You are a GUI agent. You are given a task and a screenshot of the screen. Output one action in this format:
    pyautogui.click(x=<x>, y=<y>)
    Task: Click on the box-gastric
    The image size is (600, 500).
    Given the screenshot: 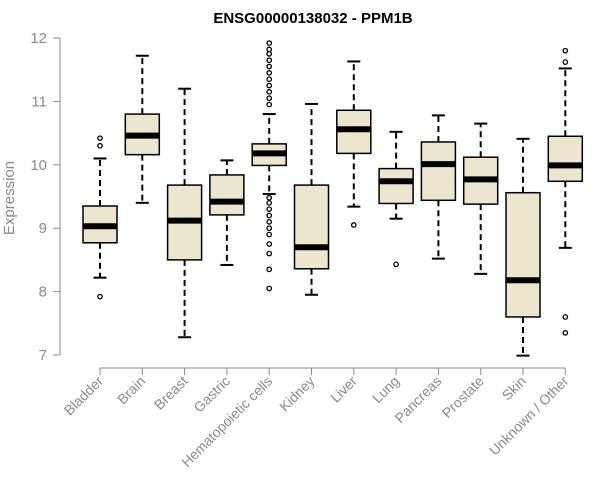 What is the action you would take?
    pyautogui.click(x=227, y=212)
    